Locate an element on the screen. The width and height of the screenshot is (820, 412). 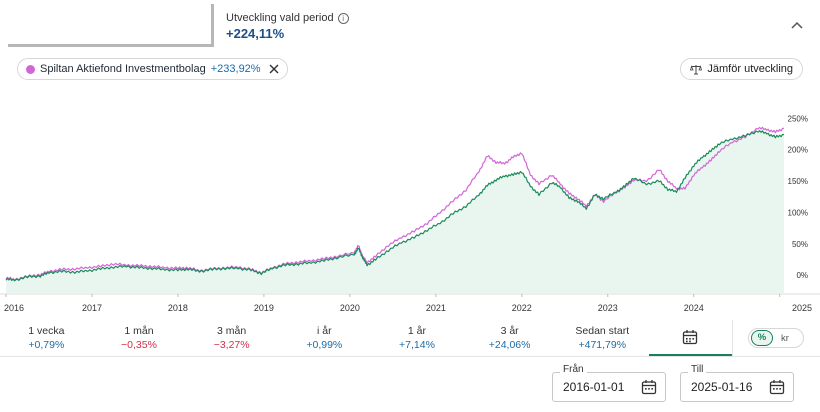
period-value: −3,27% is located at coordinates (231, 345).